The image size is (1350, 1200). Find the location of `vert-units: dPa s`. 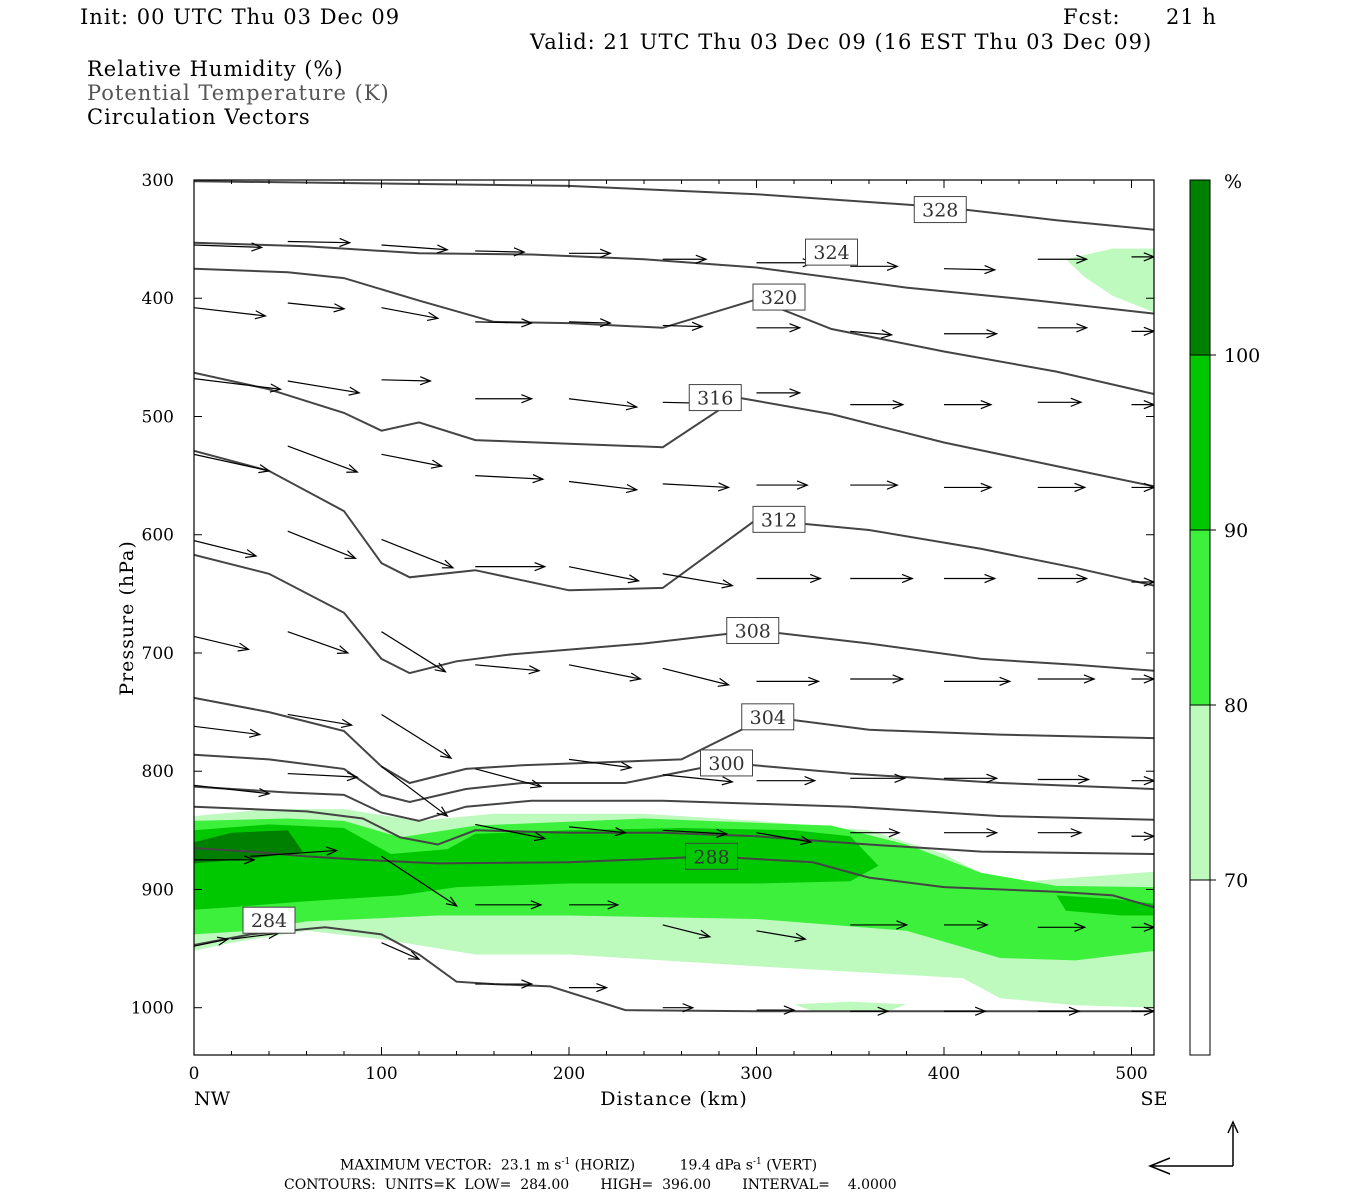

vert-units: dPa s is located at coordinates (734, 1165).